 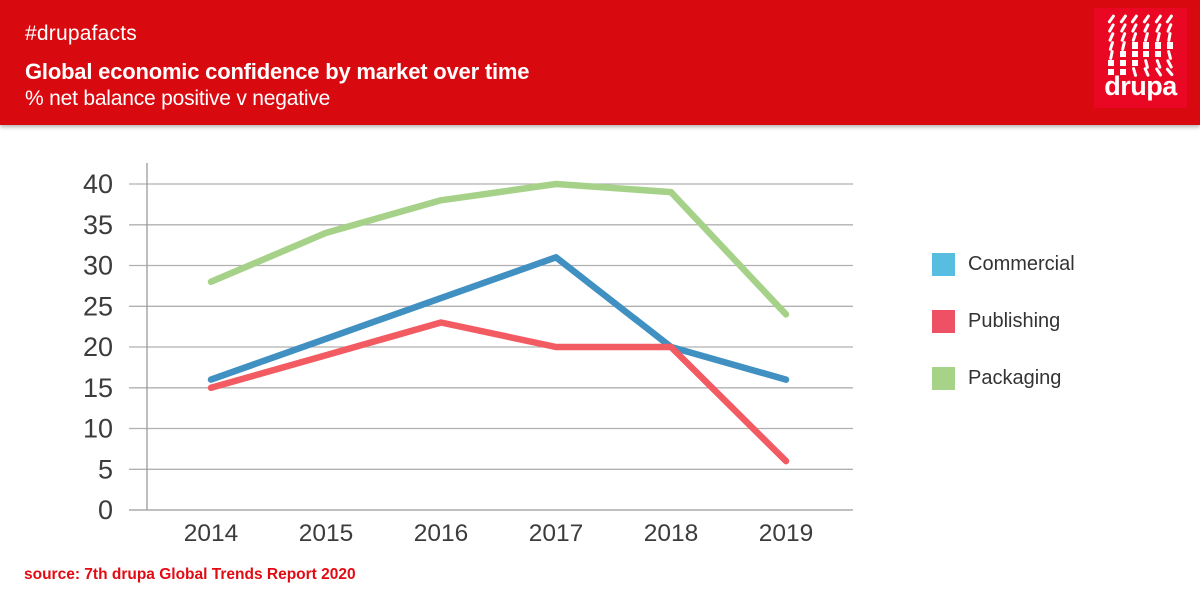 I want to click on x-axis-tick-label: 2017, so click(x=556, y=533).